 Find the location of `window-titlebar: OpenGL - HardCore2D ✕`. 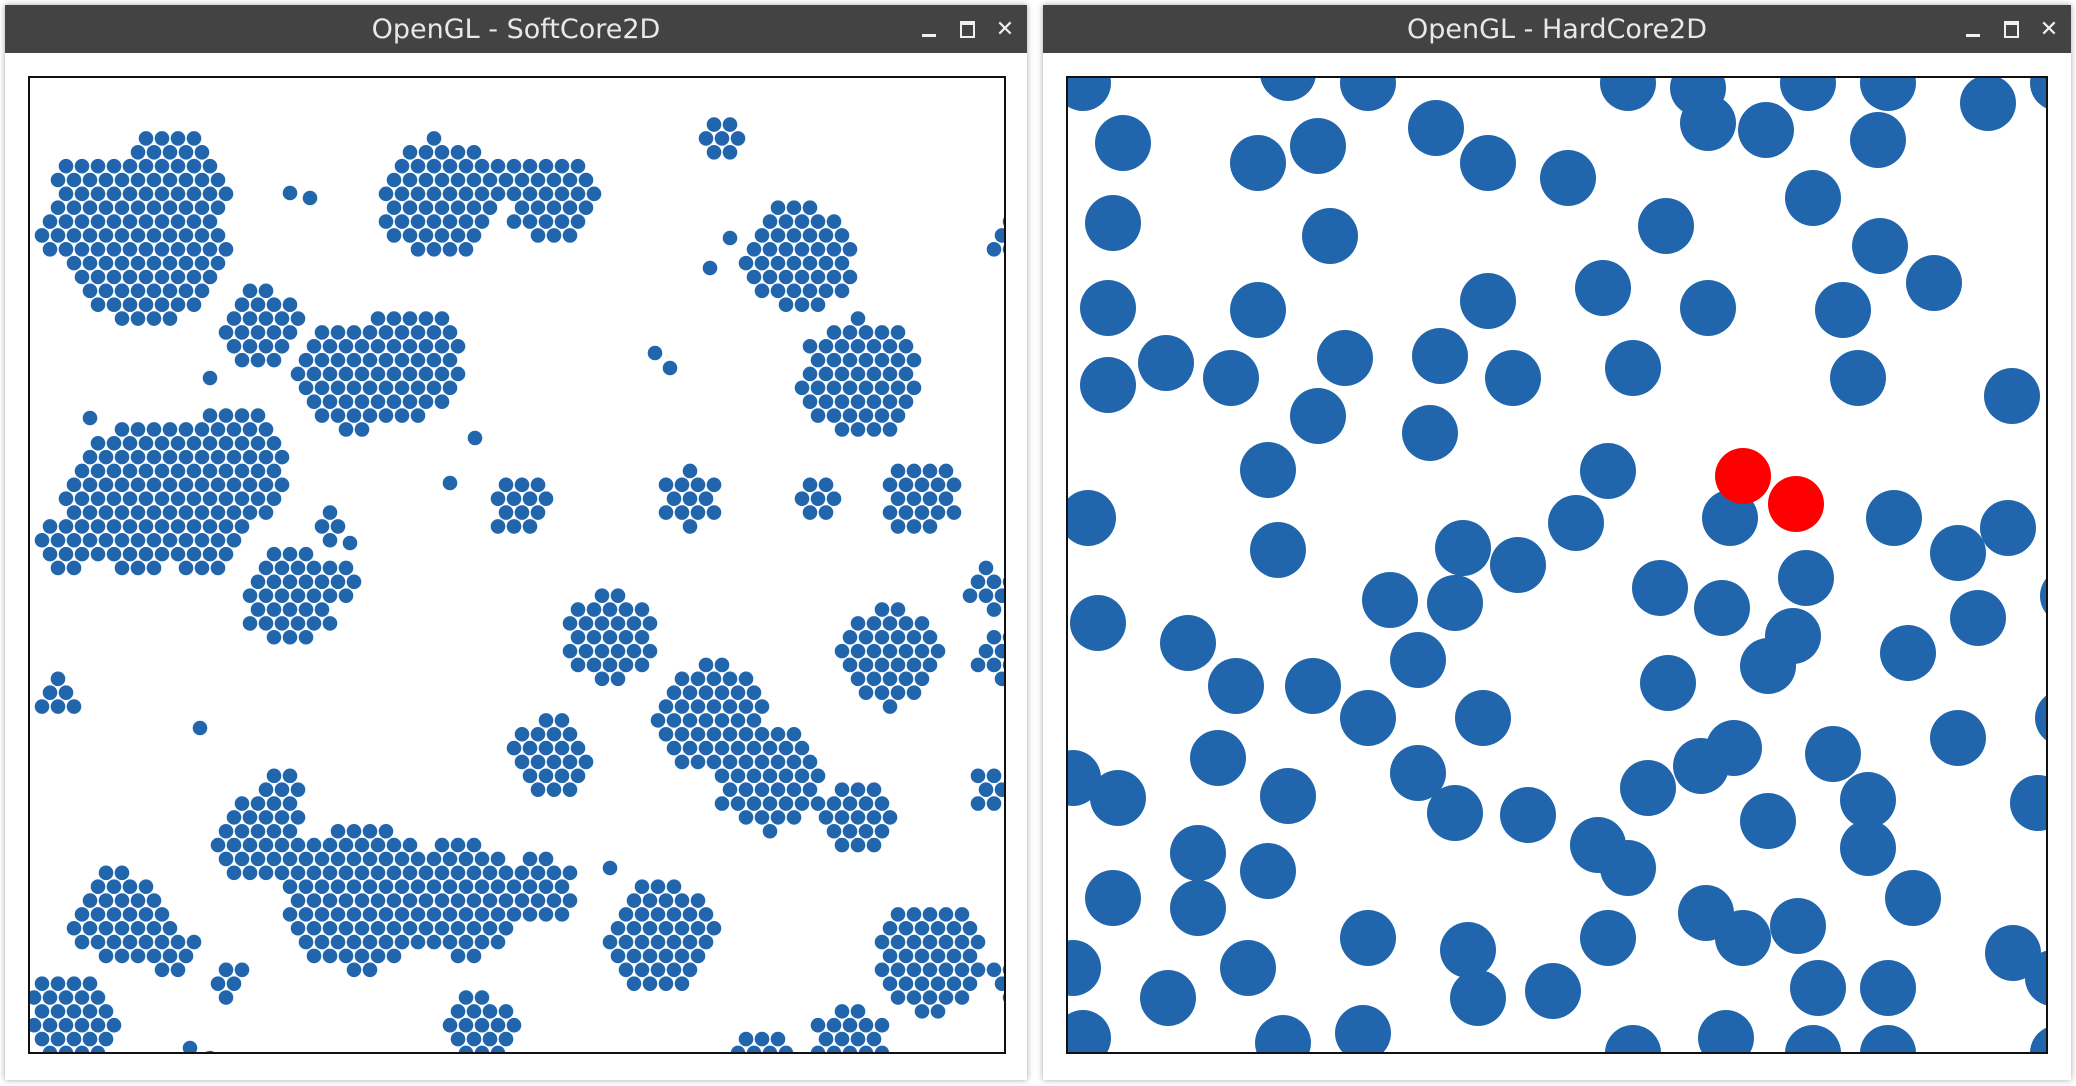

window-titlebar: OpenGL - HardCore2D ✕ is located at coordinates (1557, 29).